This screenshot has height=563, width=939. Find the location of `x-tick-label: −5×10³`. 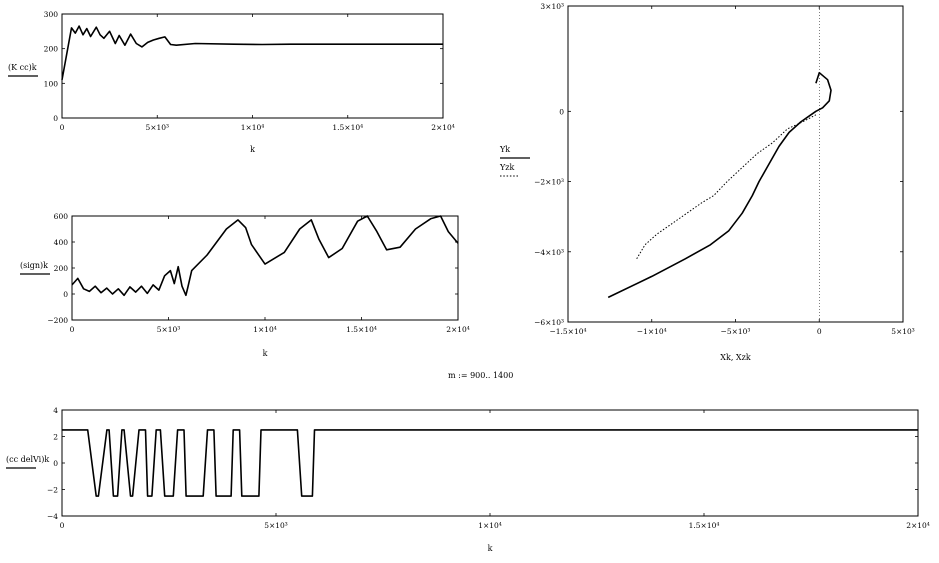

x-tick-label: −5×10³ is located at coordinates (736, 331).